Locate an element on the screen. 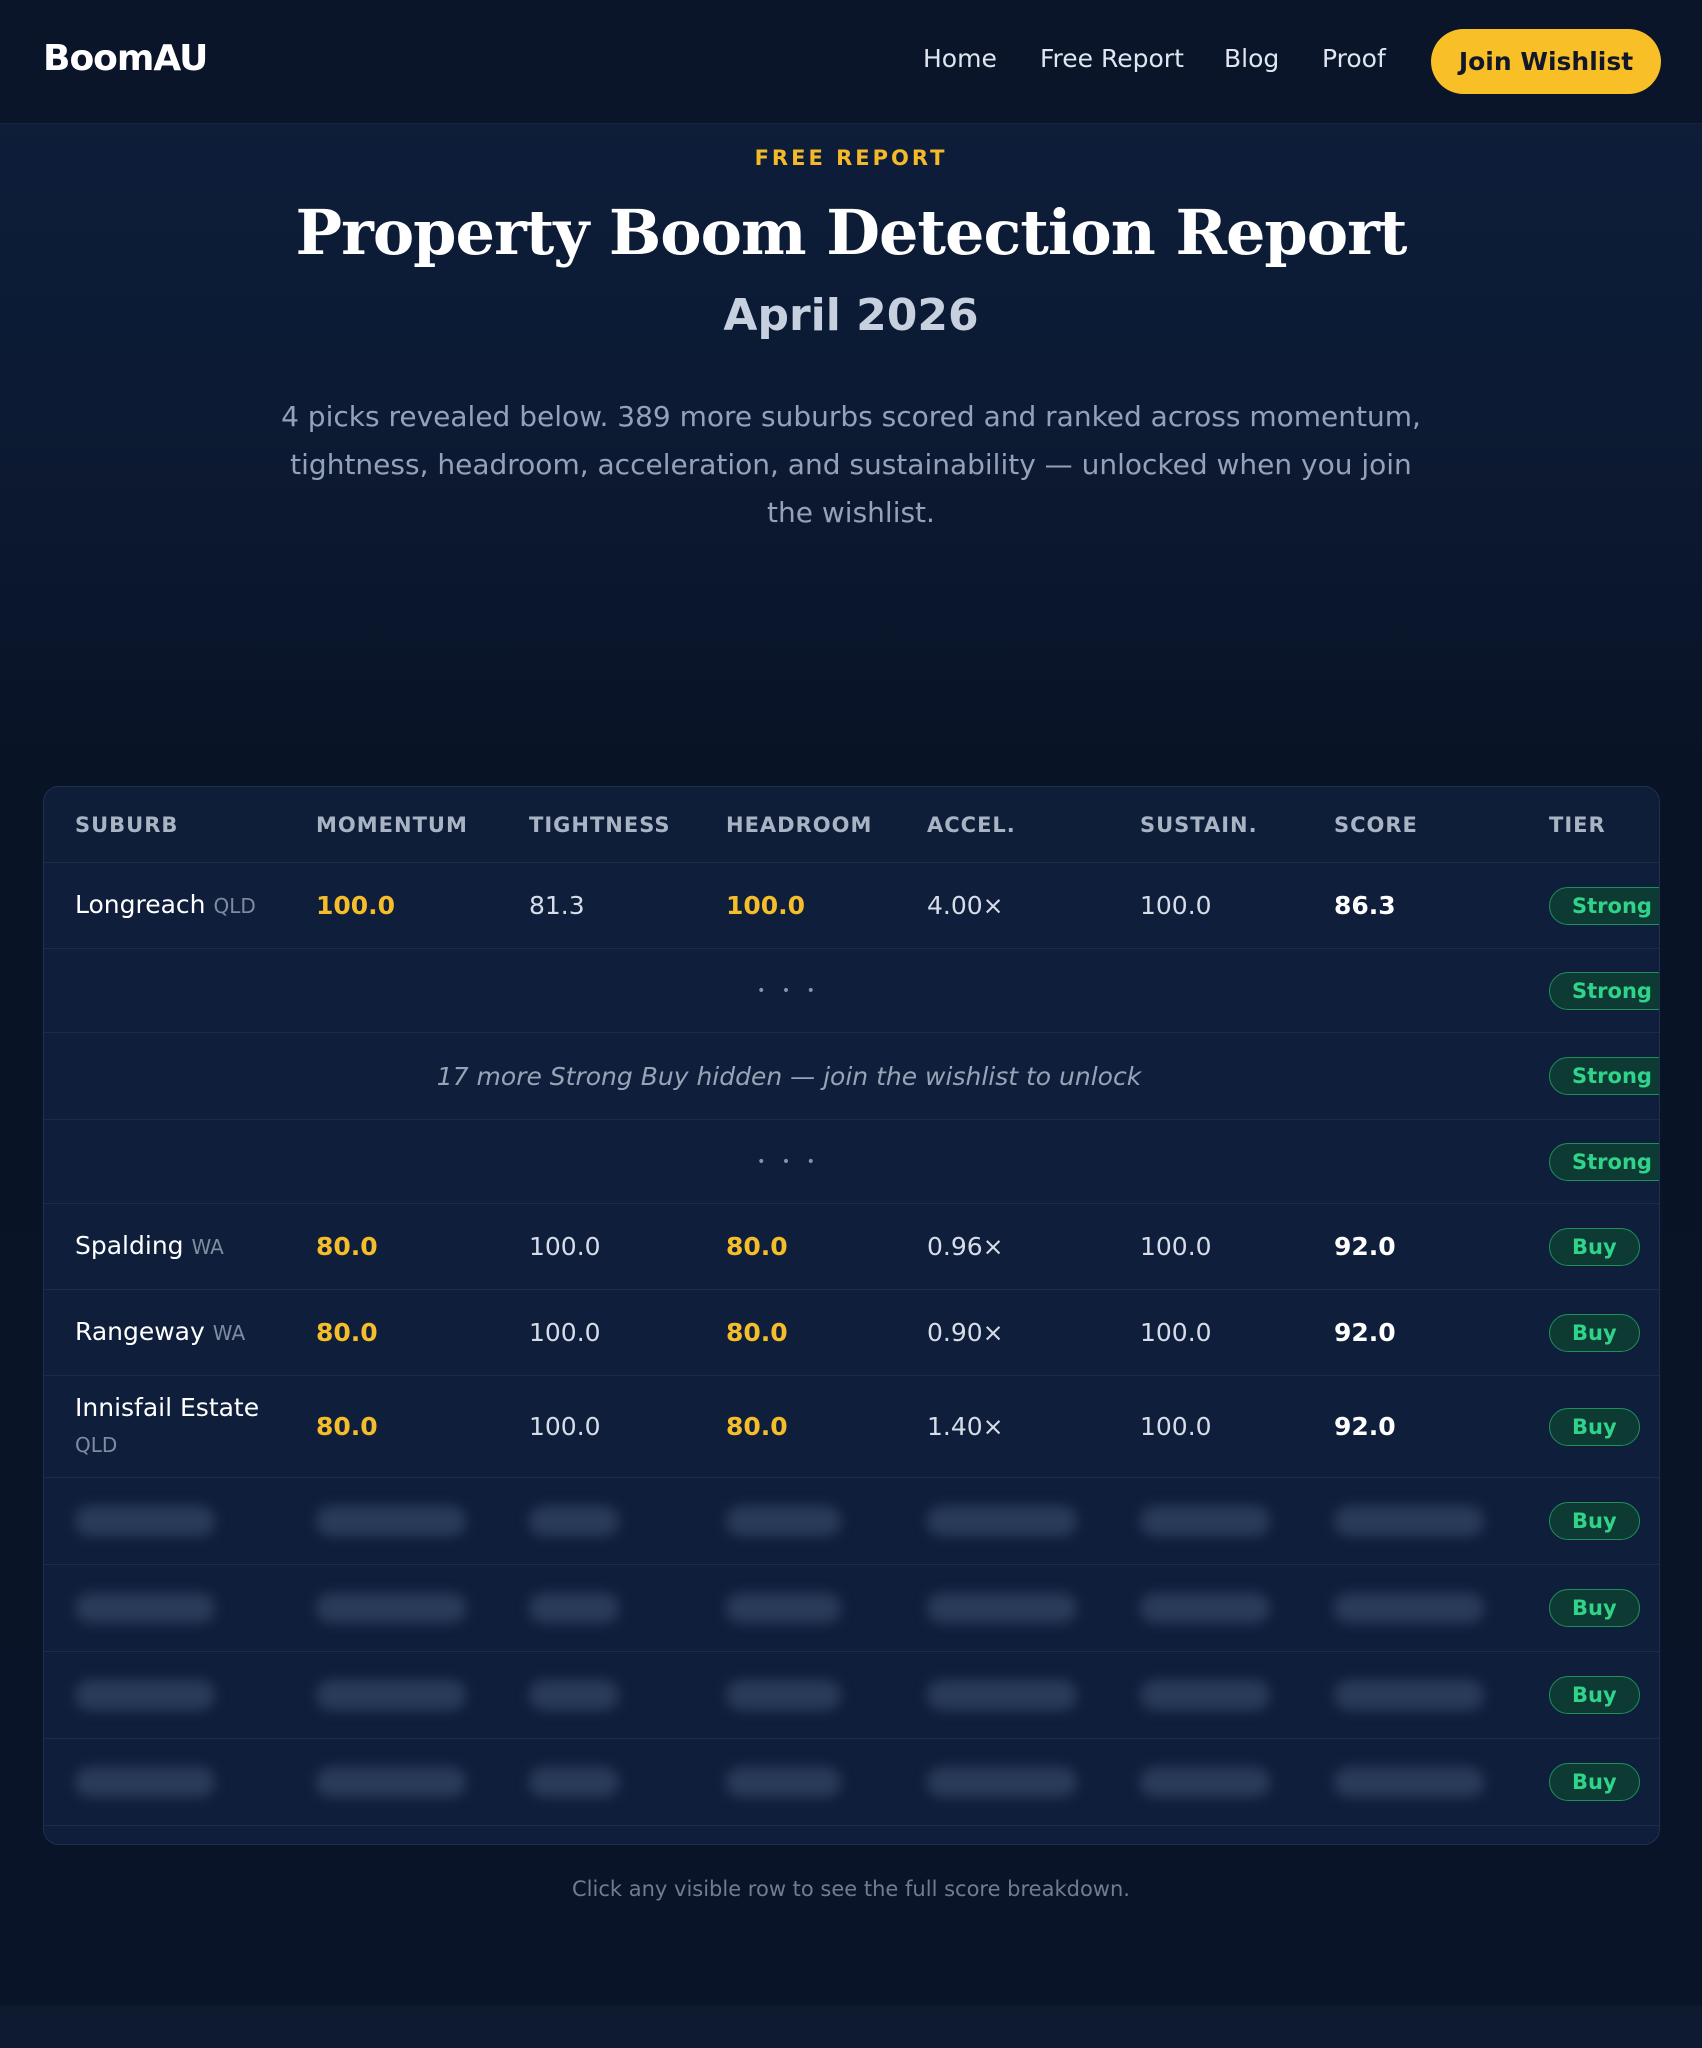 The height and width of the screenshot is (2048, 1702). column-header: ACCEL. is located at coordinates (971, 824).